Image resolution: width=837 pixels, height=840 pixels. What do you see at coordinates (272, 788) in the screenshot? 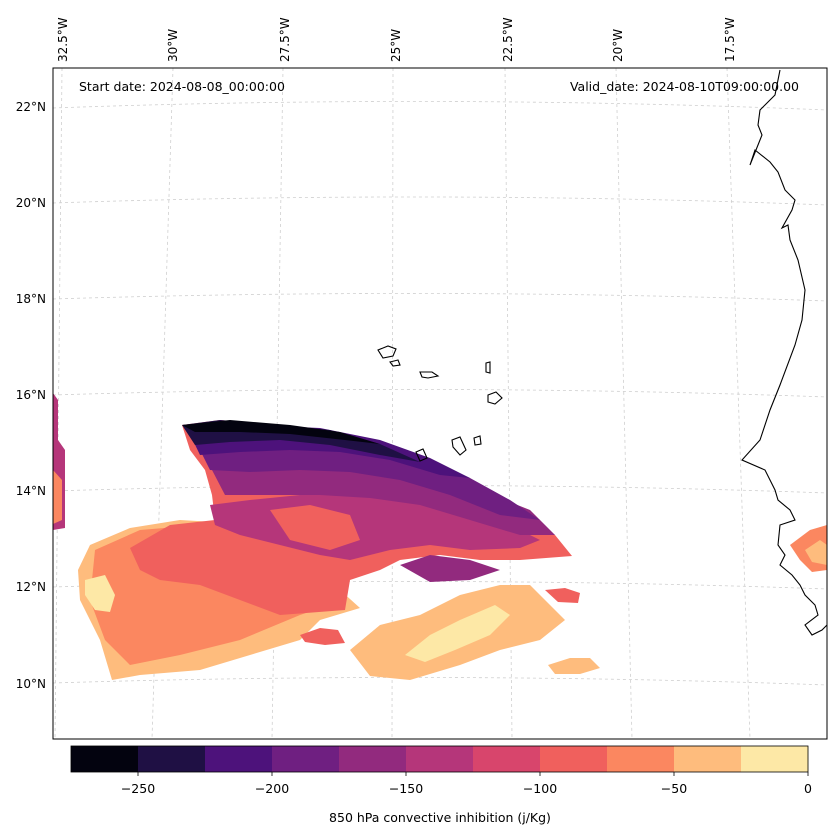
I see `colorbar-tick-label: −200` at bounding box center [272, 788].